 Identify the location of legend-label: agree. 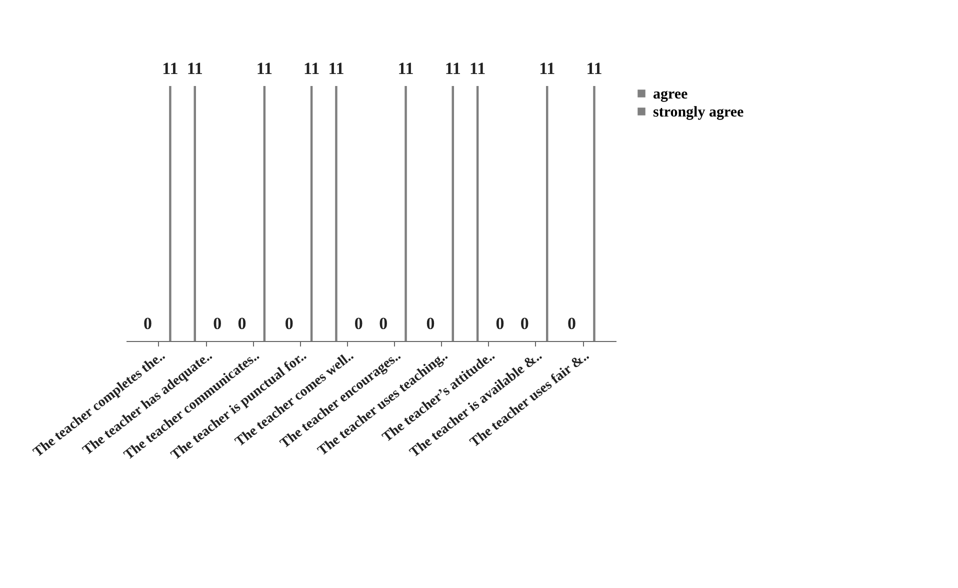
(670, 94).